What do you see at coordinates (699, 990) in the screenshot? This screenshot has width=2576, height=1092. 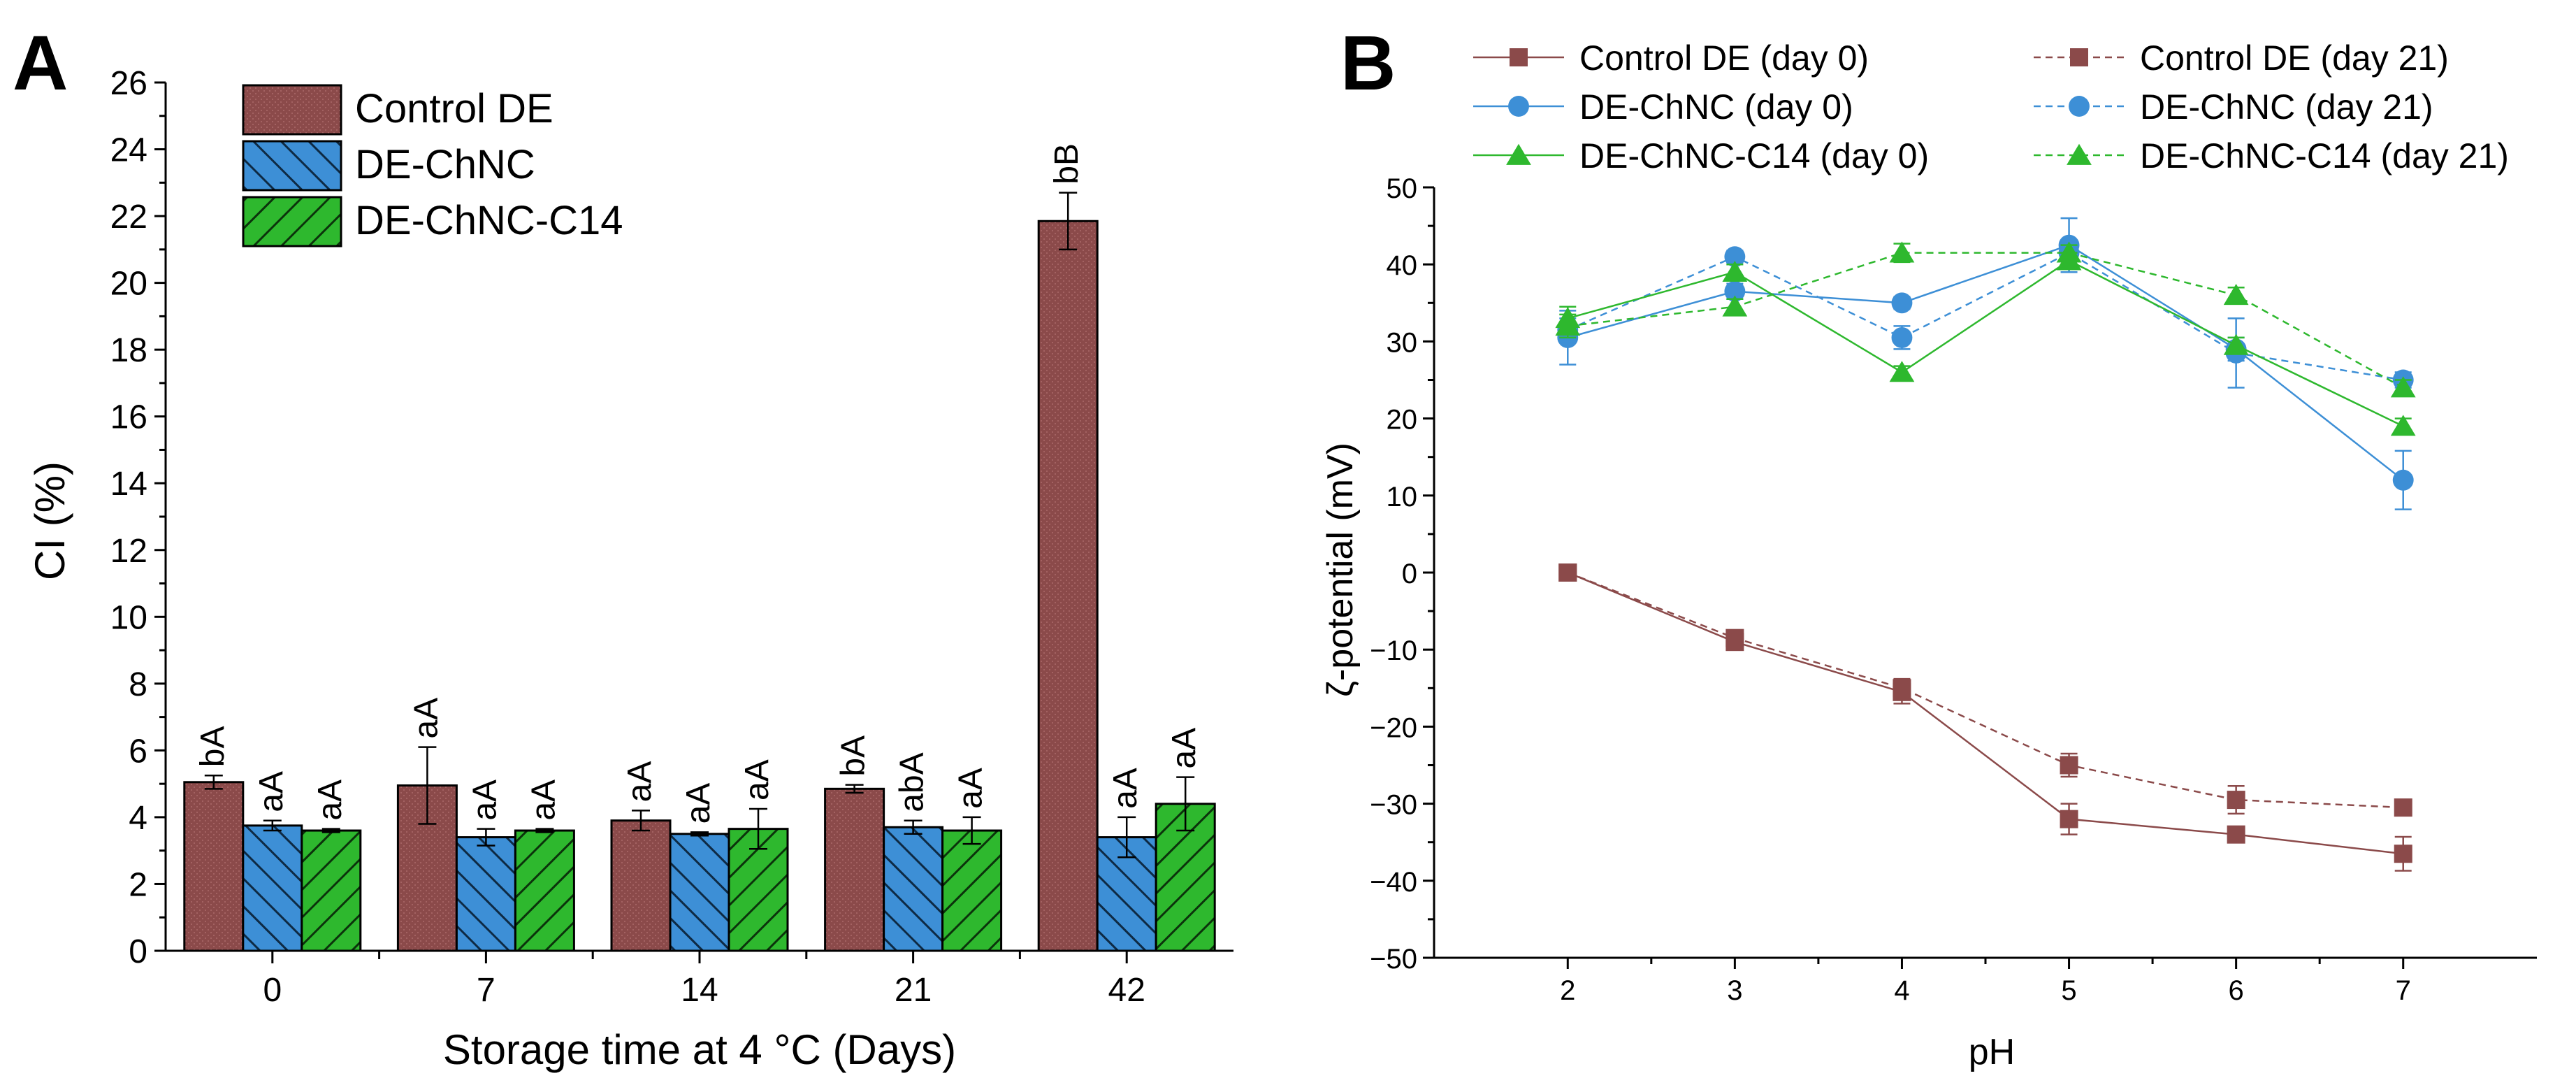 I see `x-tick-label: 14` at bounding box center [699, 990].